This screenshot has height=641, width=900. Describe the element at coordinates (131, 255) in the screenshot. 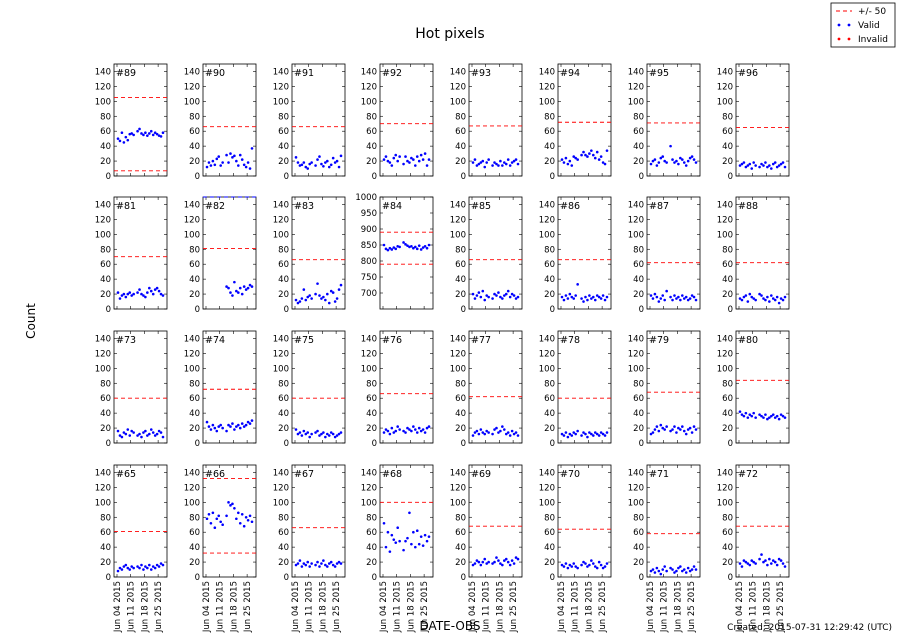

I see `panel-81: 0 20 40 60 80 100 120 140 #81` at that location.